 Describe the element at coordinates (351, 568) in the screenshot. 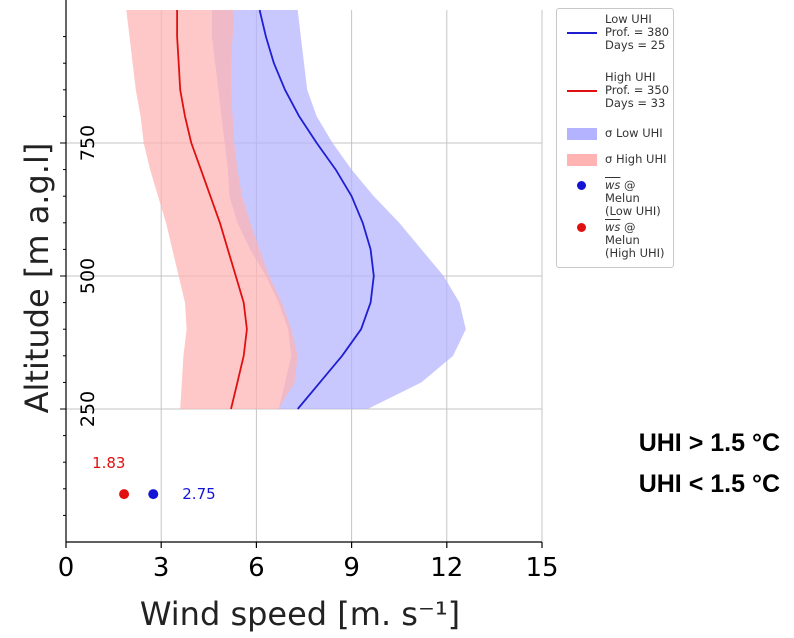

I see `x-tick-label: 9` at that location.